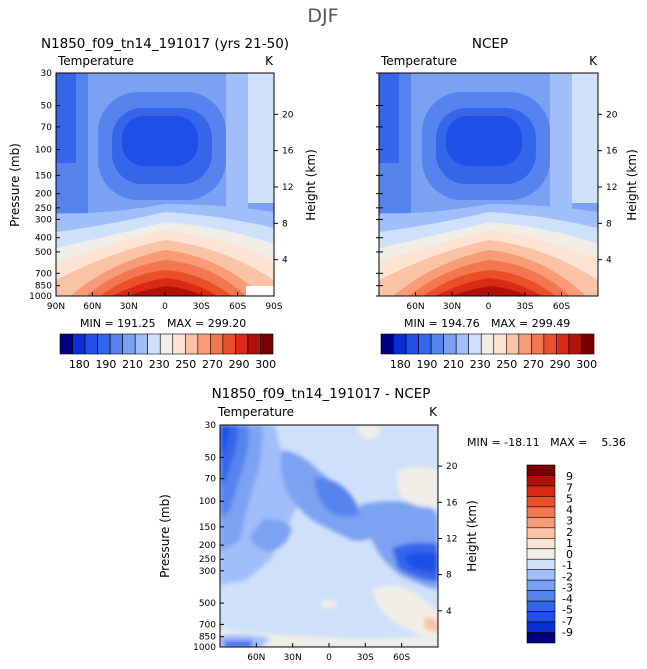  I want to click on missing-data-region, so click(260, 291).